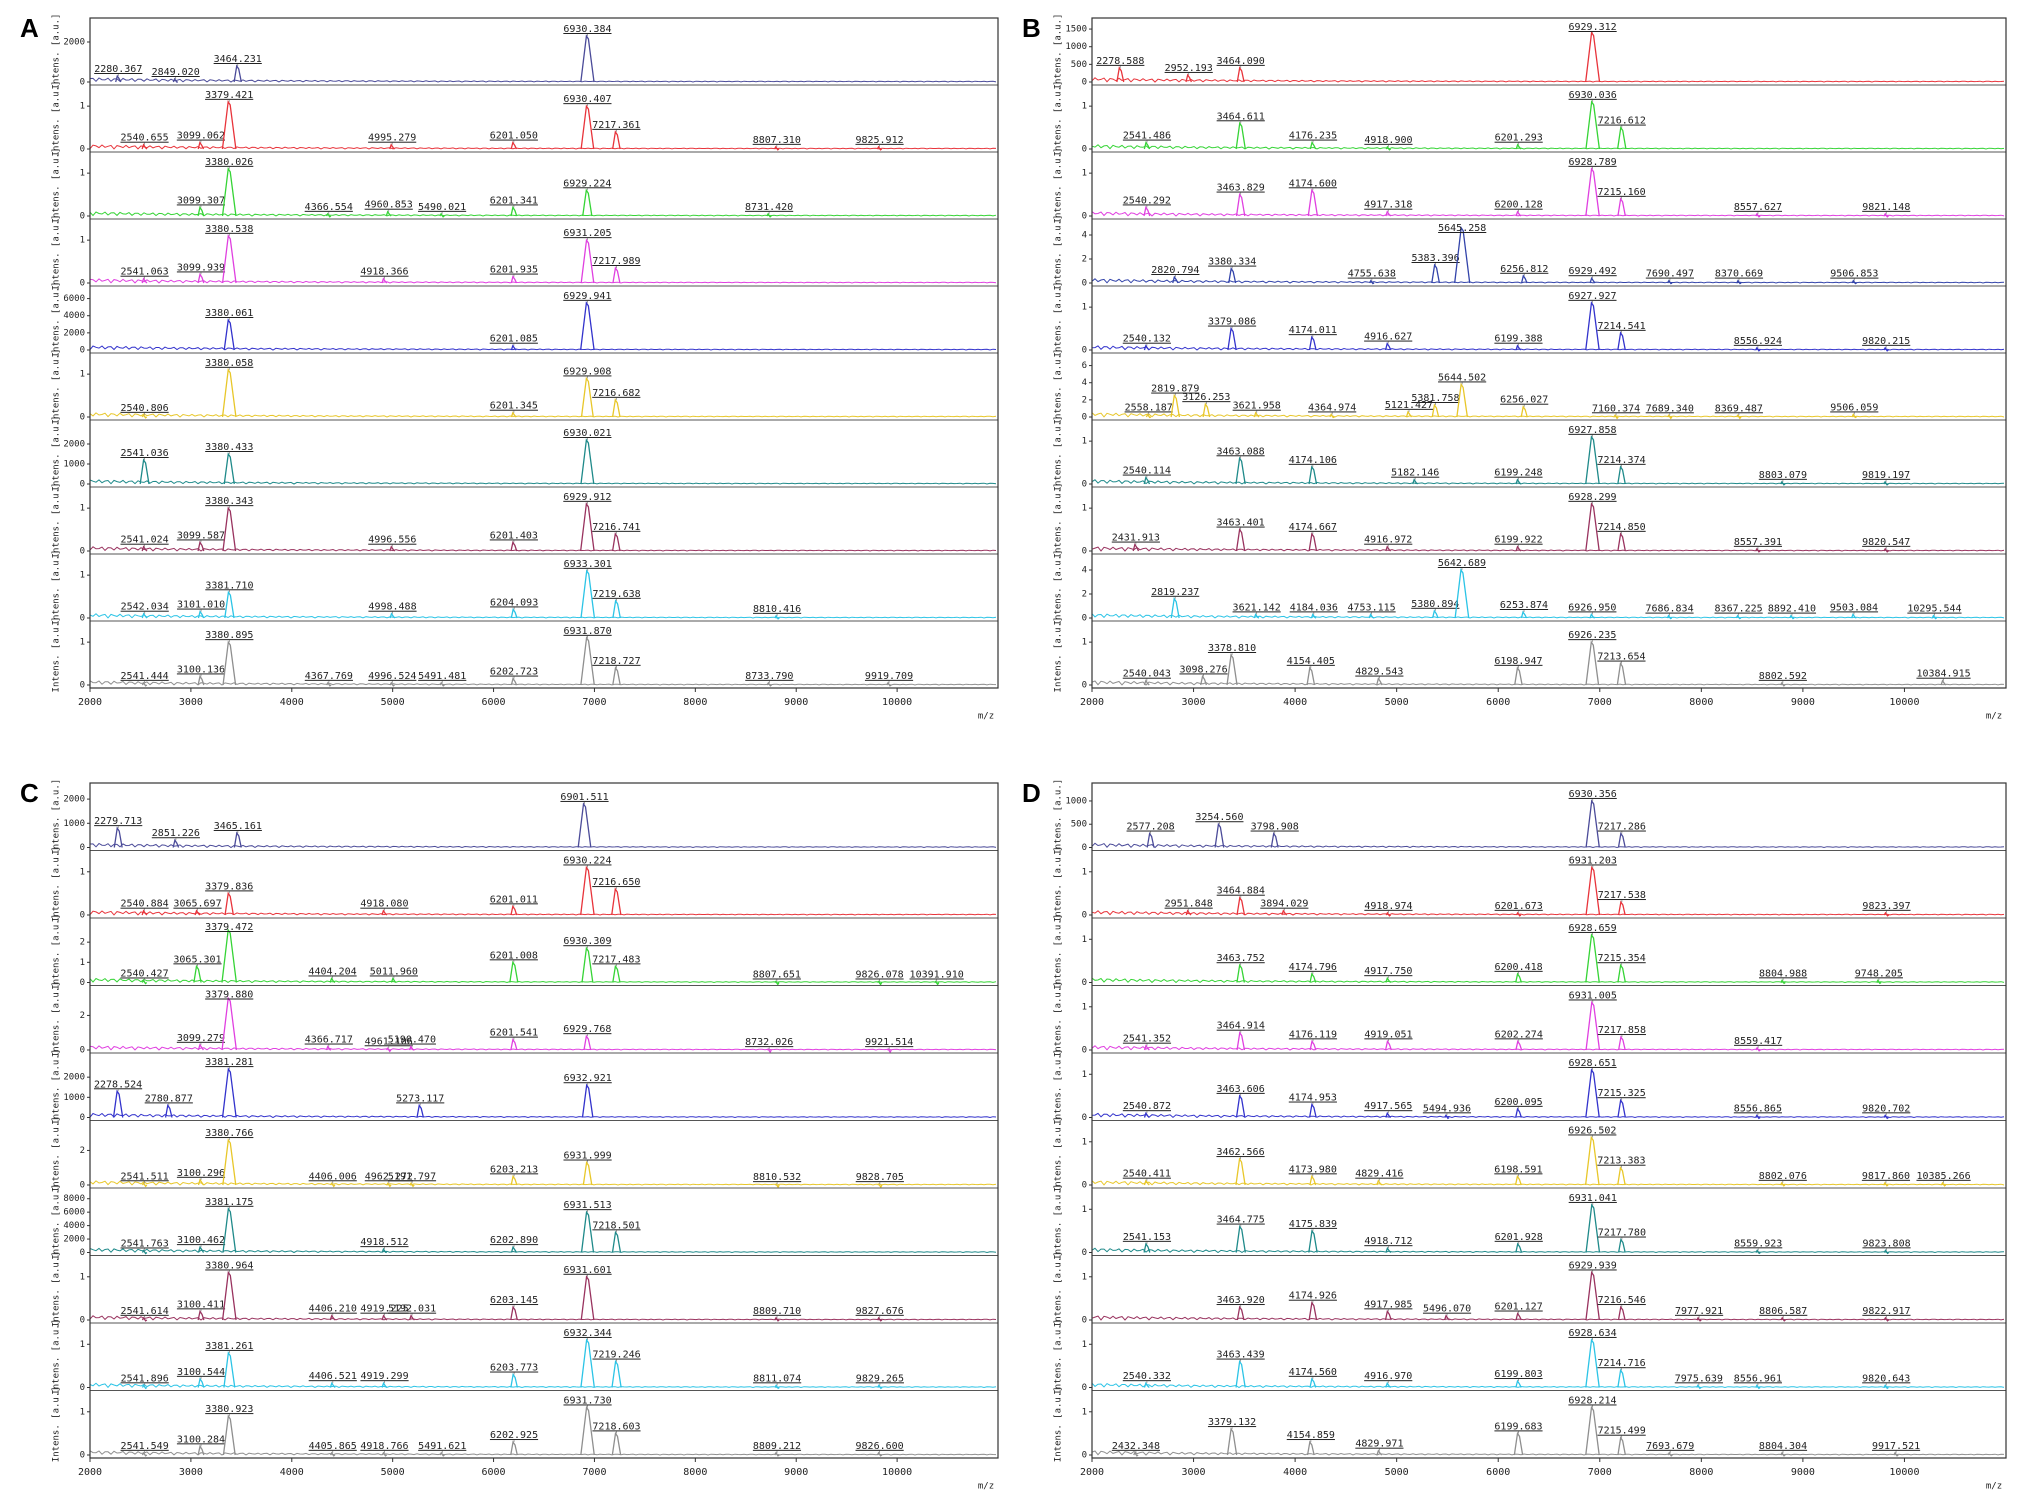 This screenshot has width=2026, height=1511. What do you see at coordinates (1670, 274) in the screenshot?
I see `peak-label: 7690.497` at bounding box center [1670, 274].